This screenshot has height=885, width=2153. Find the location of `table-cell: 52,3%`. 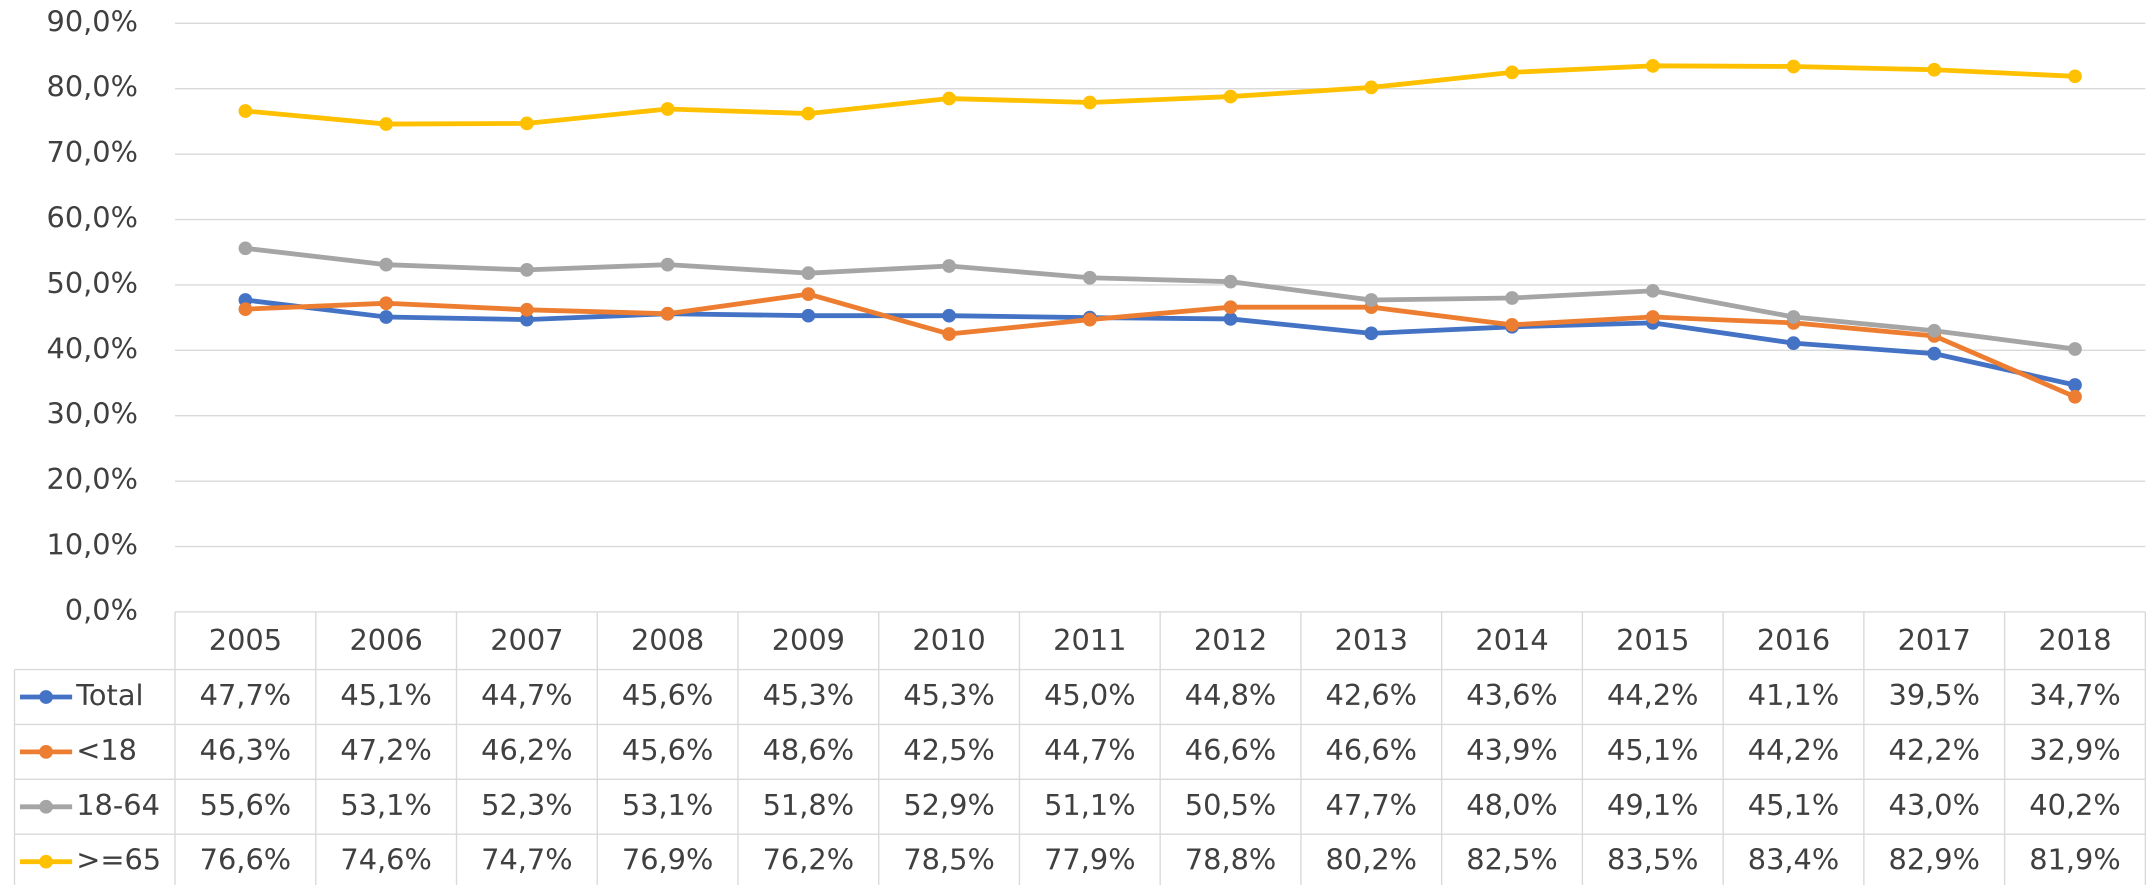

table-cell: 52,3% is located at coordinates (526, 805).